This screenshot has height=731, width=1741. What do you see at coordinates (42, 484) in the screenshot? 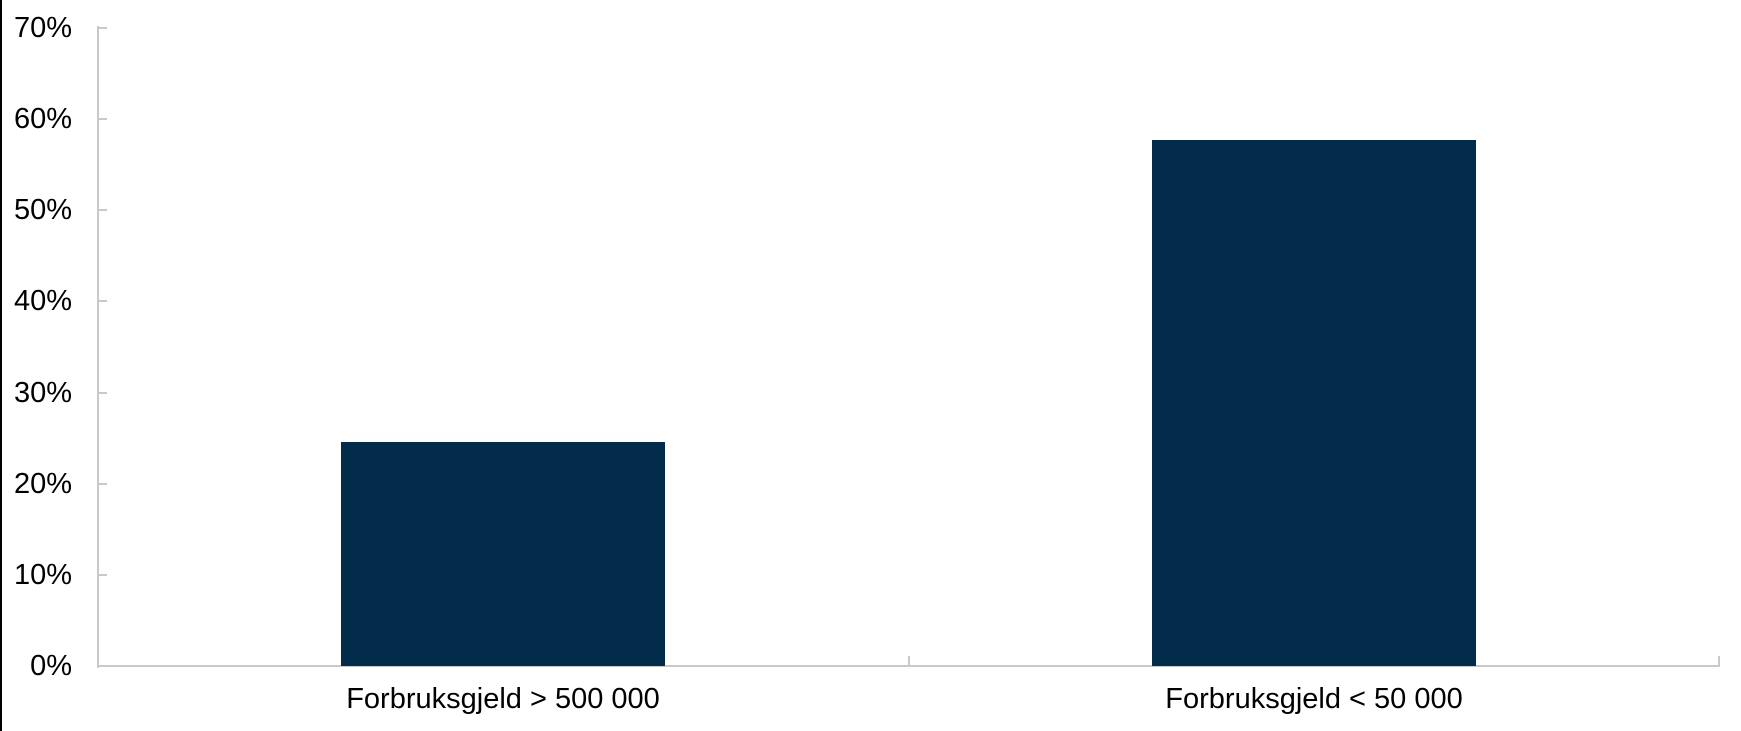
I see `y-axis-tick-label: 20%` at bounding box center [42, 484].